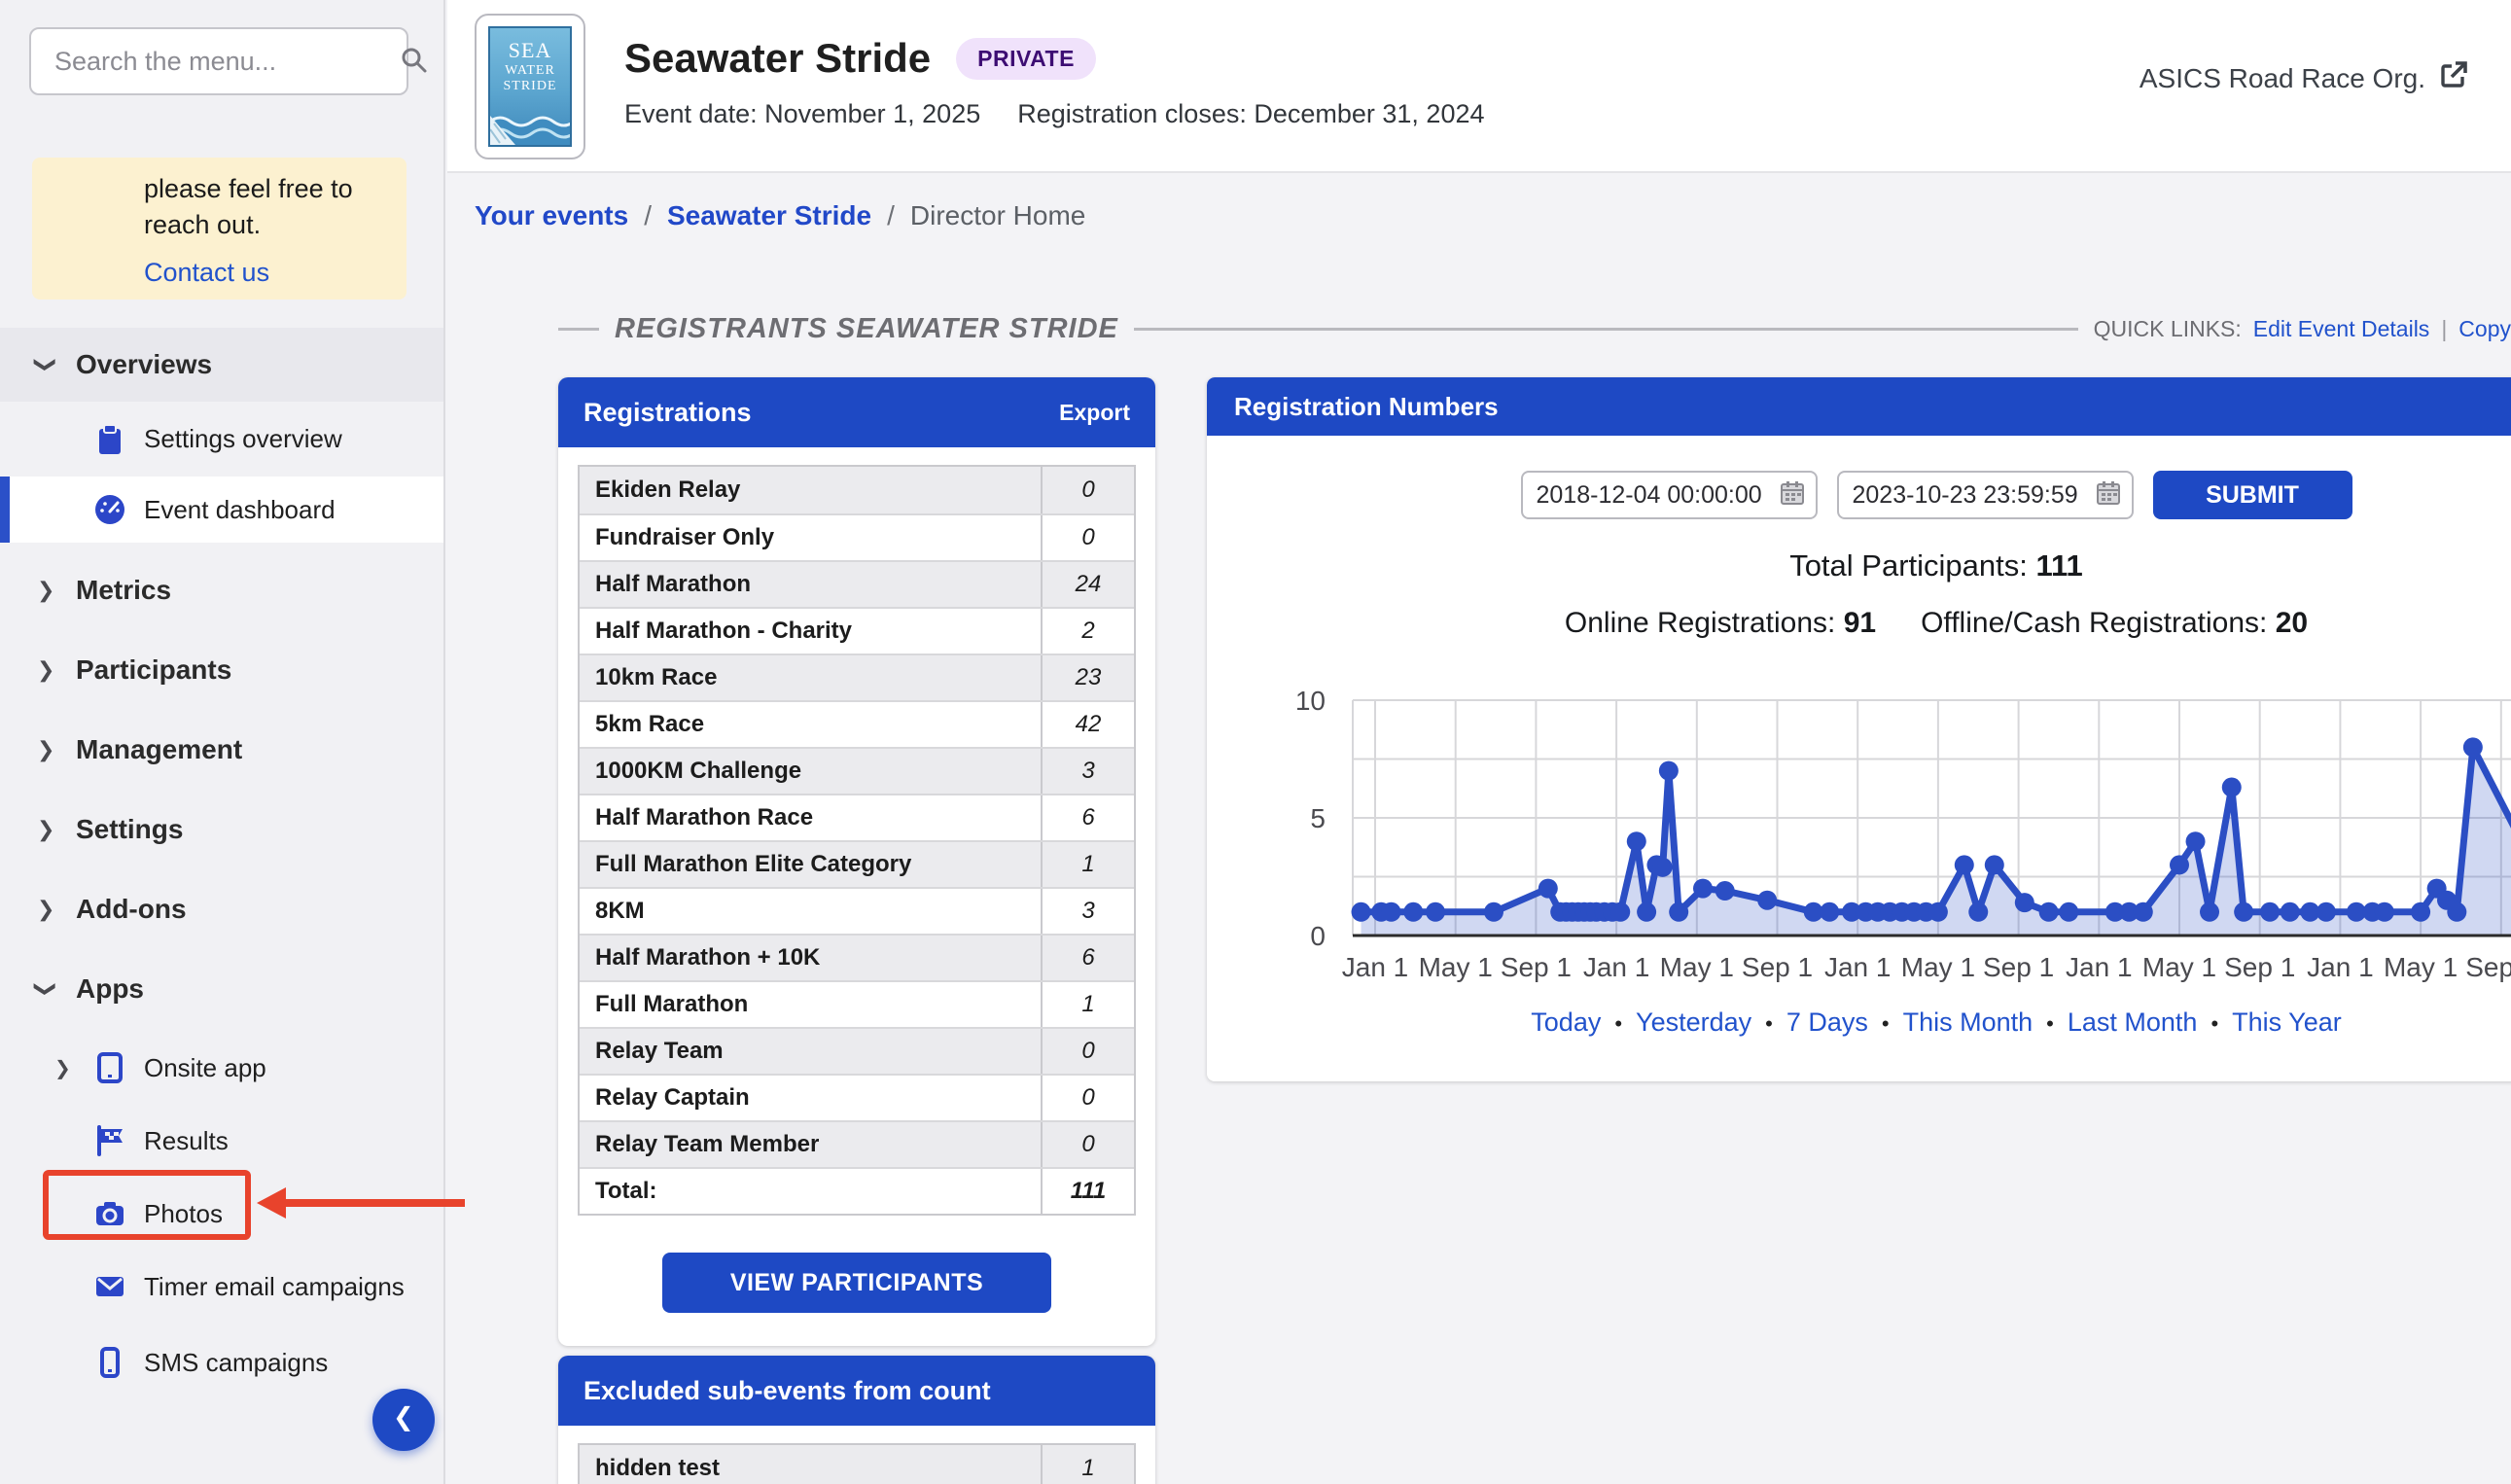  I want to click on row-label: hidden test, so click(658, 1468).